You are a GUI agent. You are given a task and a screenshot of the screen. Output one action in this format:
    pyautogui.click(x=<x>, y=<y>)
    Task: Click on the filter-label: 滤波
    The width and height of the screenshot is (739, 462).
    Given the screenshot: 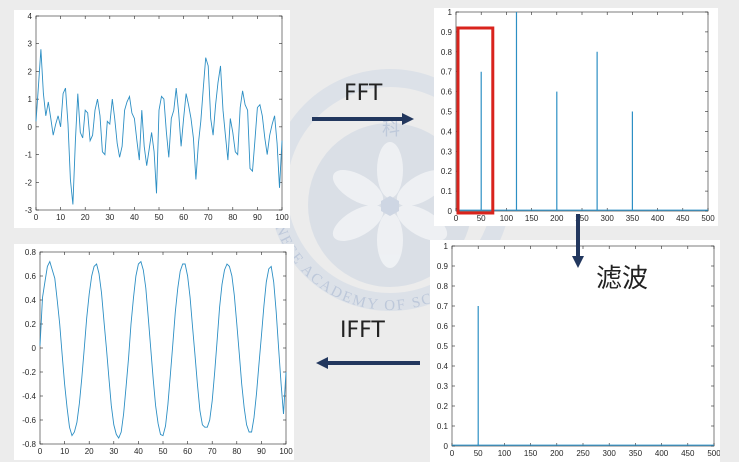 What is the action you would take?
    pyautogui.click(x=622, y=279)
    